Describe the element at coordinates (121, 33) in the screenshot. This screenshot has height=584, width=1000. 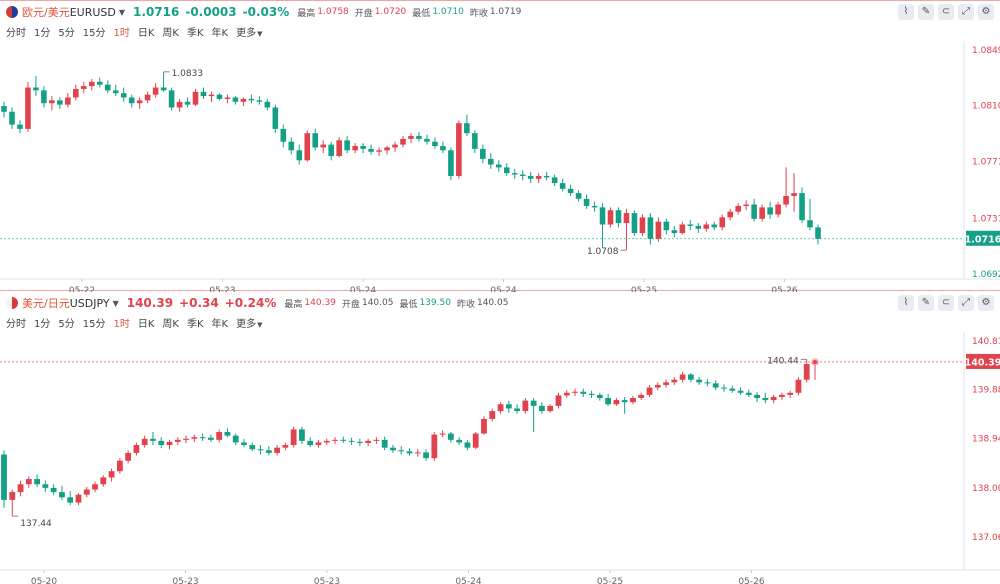
I see `tab-1hour: 1时` at that location.